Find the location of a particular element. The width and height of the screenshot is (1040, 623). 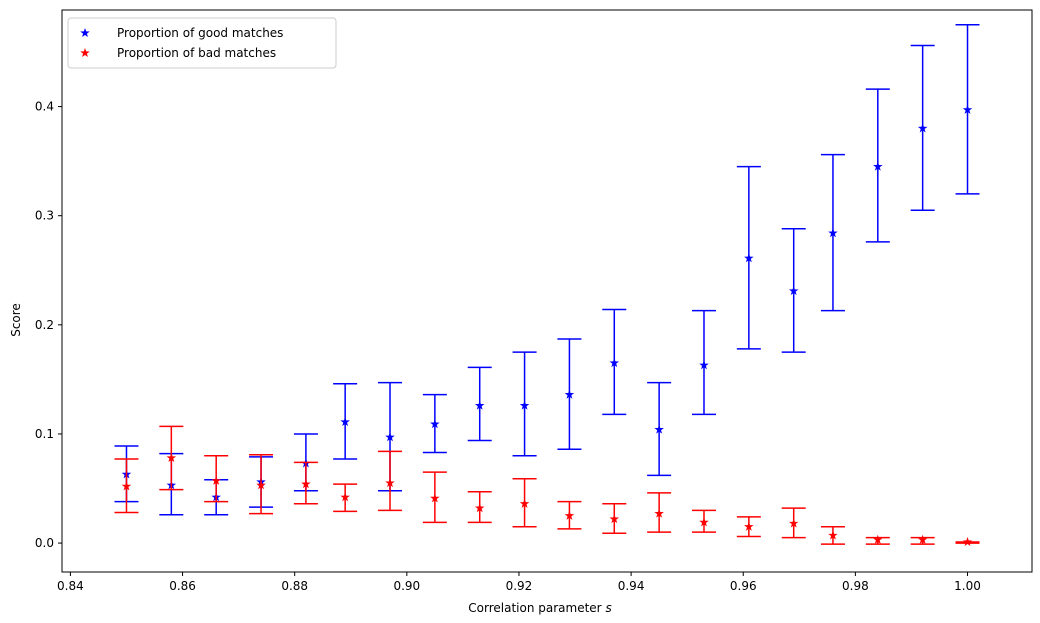

legend-frame is located at coordinates (202, 43).